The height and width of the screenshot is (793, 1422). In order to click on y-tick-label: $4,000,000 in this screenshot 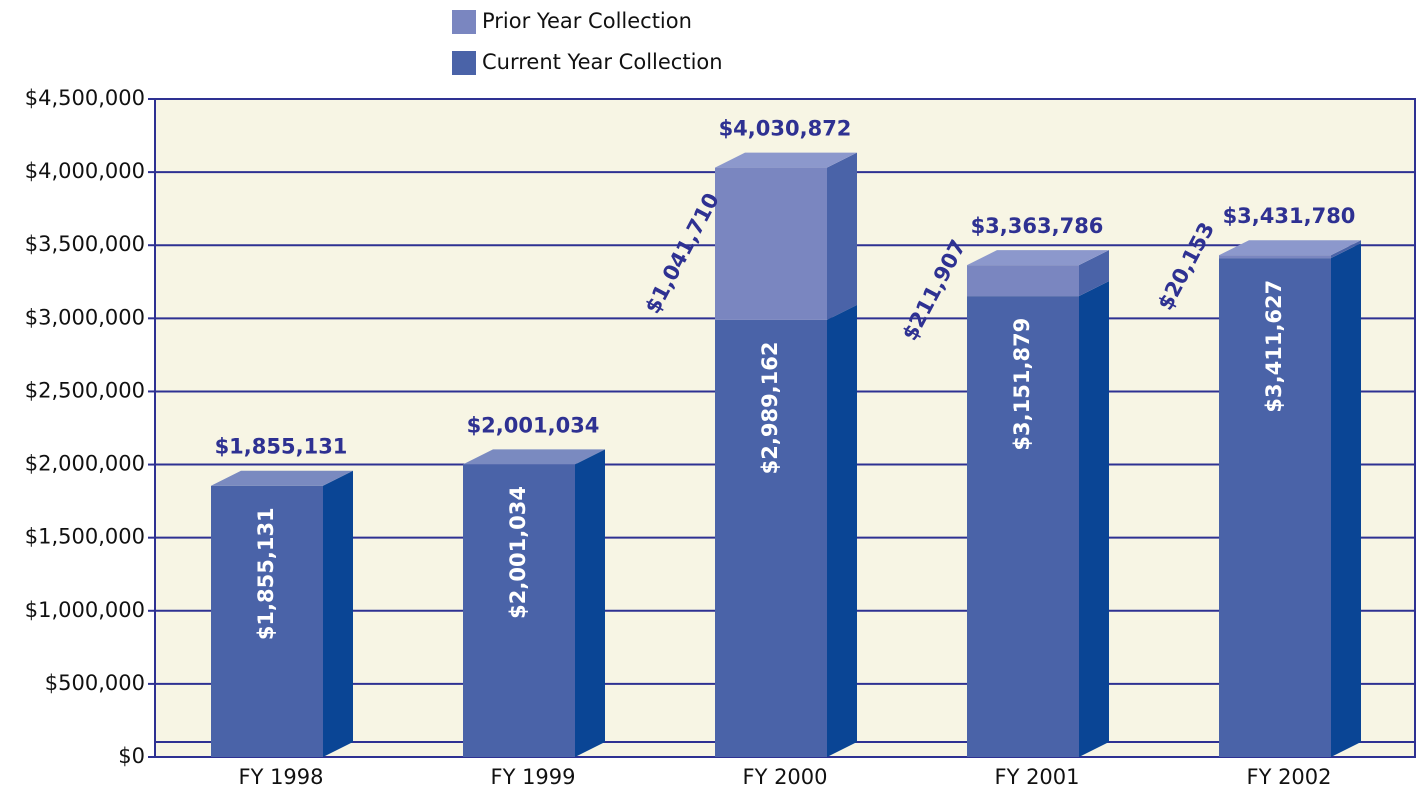, I will do `click(85, 171)`.